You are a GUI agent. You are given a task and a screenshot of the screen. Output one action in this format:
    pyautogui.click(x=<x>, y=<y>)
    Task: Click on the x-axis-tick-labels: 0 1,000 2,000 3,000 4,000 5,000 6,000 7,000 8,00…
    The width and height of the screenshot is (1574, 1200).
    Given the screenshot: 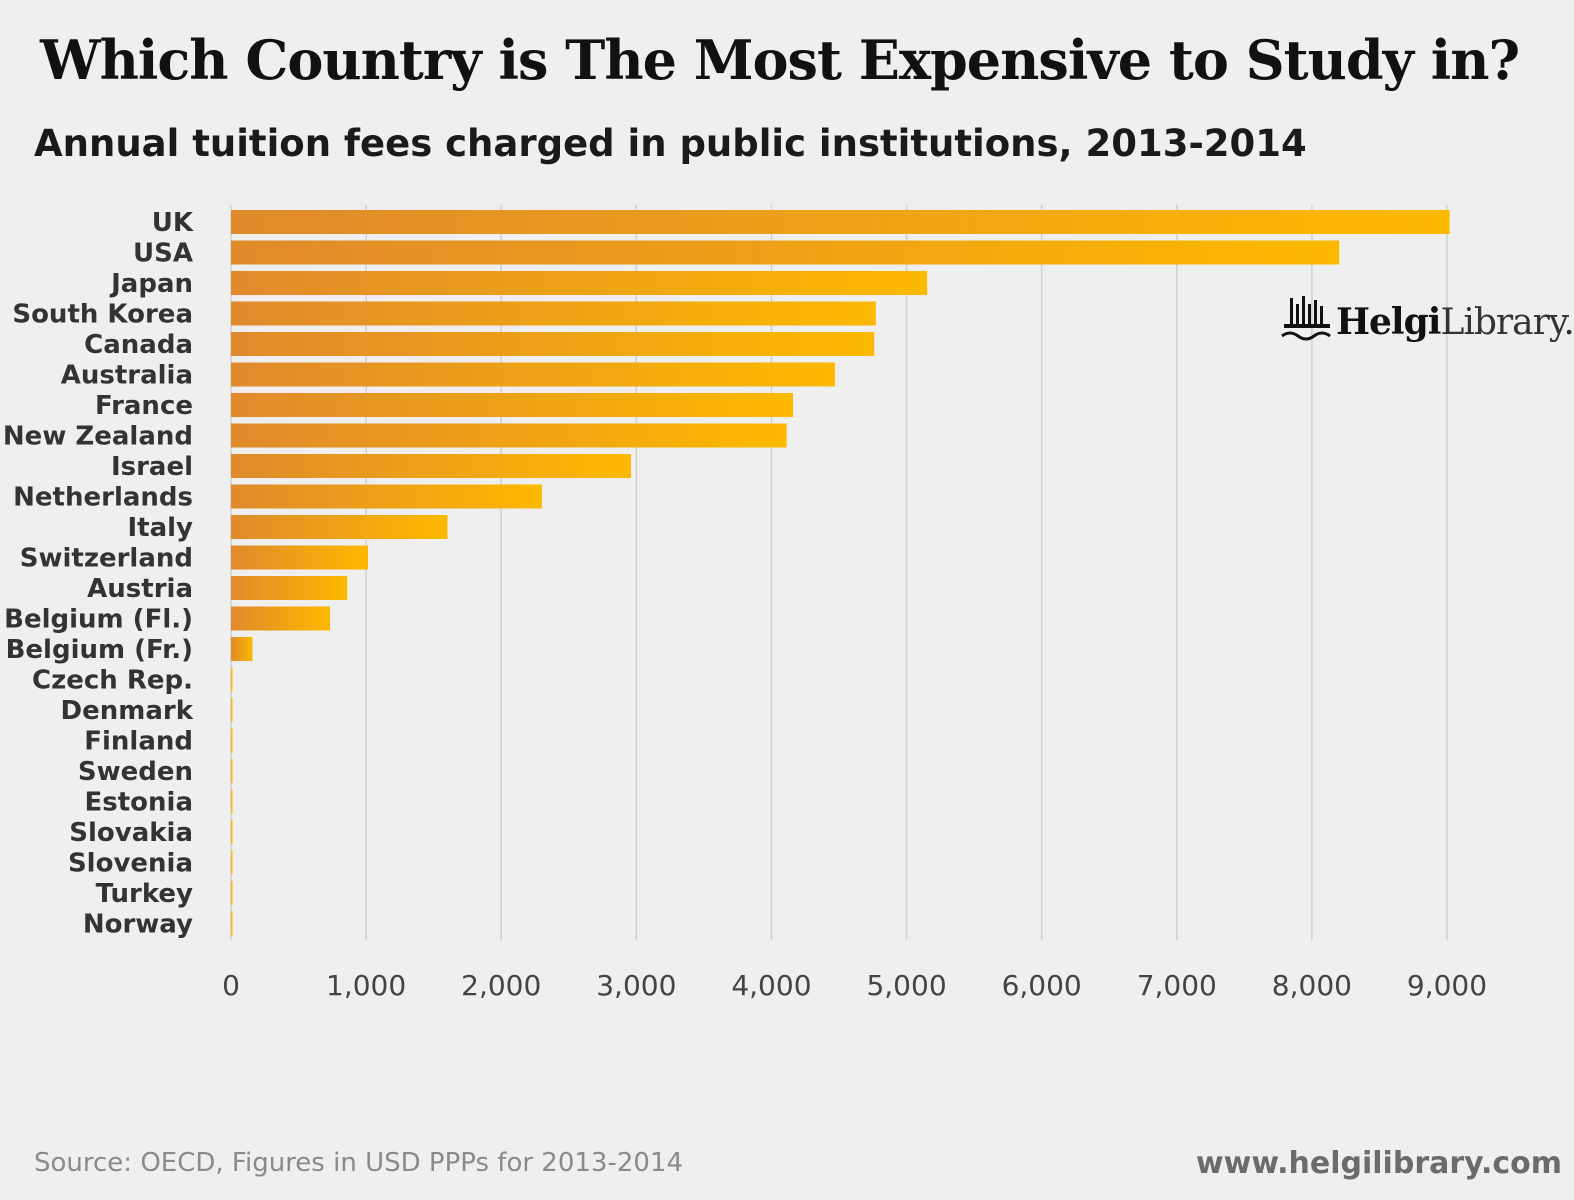 What is the action you would take?
    pyautogui.click(x=854, y=985)
    